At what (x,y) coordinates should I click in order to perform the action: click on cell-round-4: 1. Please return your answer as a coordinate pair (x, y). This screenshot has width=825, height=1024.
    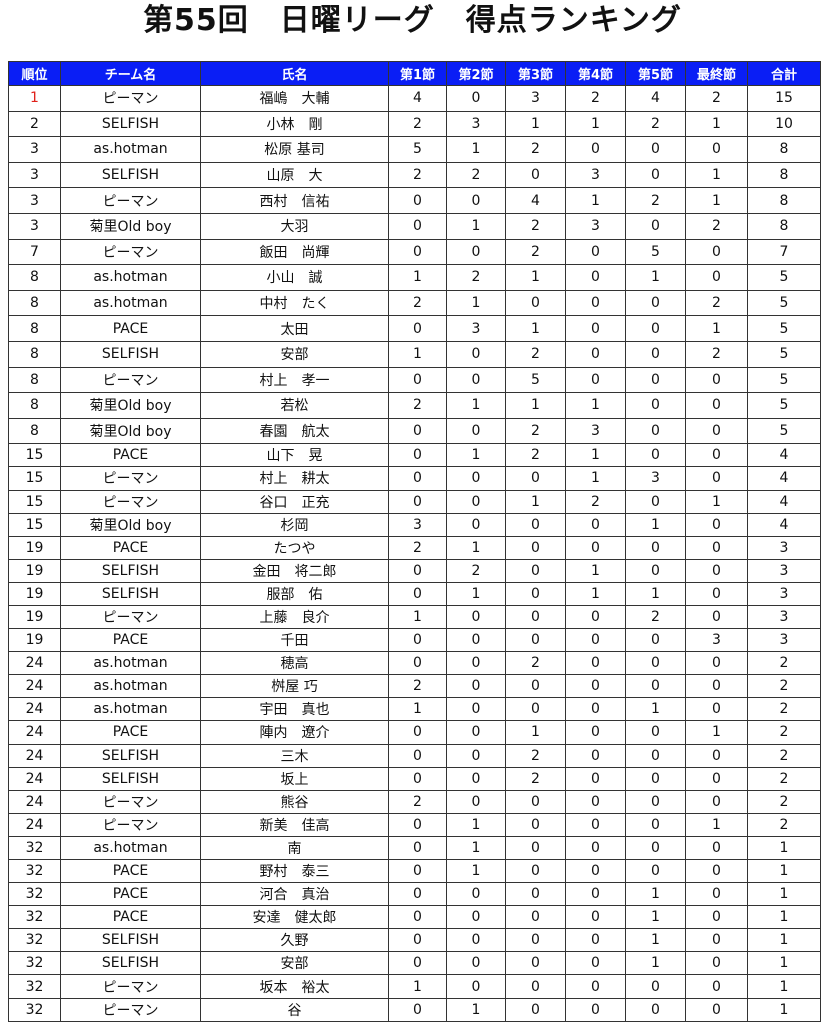
    Looking at the image, I should click on (595, 124).